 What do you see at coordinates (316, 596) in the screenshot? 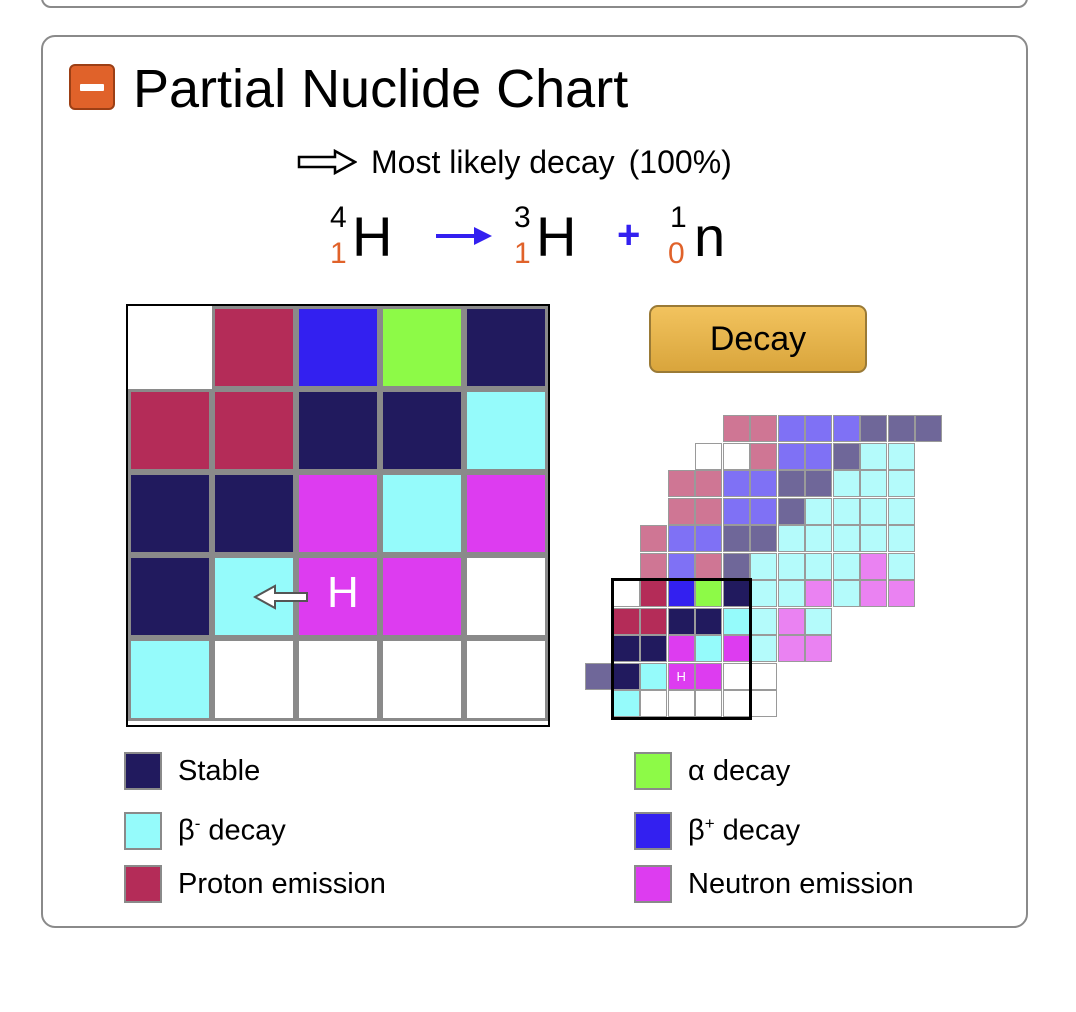
I see `nuclide-cell: H` at bounding box center [316, 596].